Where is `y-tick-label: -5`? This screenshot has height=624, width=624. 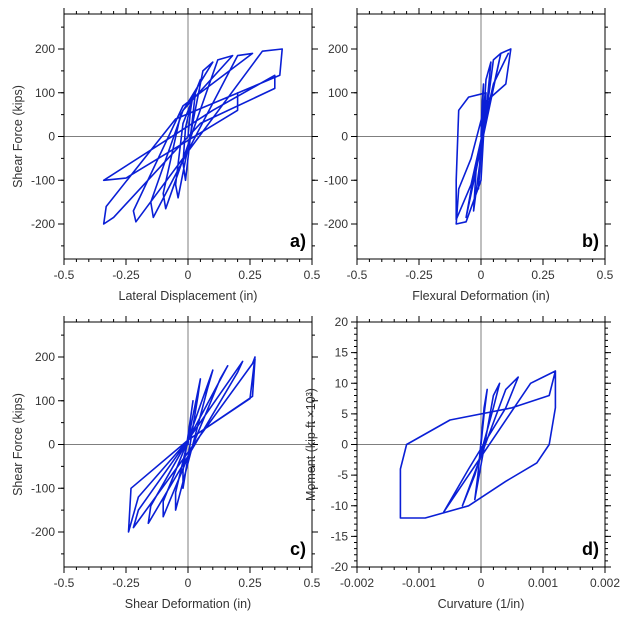 y-tick-label: -5 is located at coordinates (342, 475).